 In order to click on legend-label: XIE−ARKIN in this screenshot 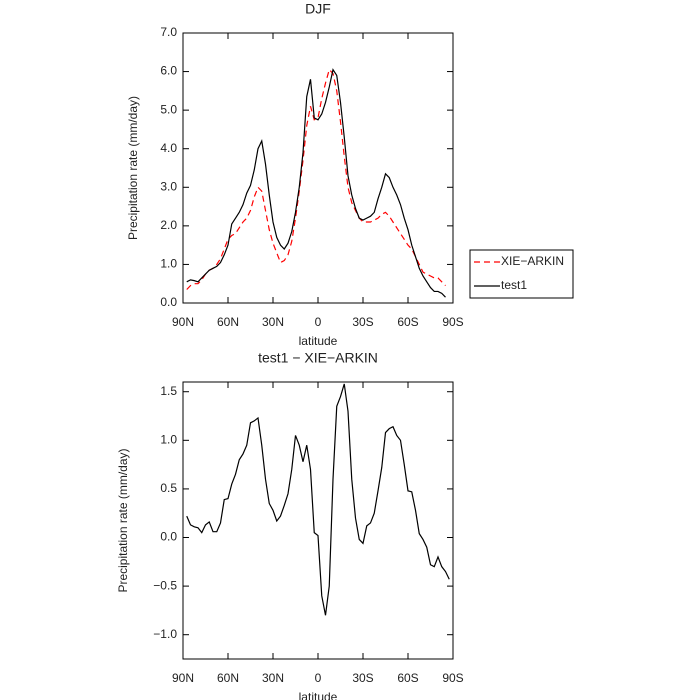, I will do `click(532, 261)`.